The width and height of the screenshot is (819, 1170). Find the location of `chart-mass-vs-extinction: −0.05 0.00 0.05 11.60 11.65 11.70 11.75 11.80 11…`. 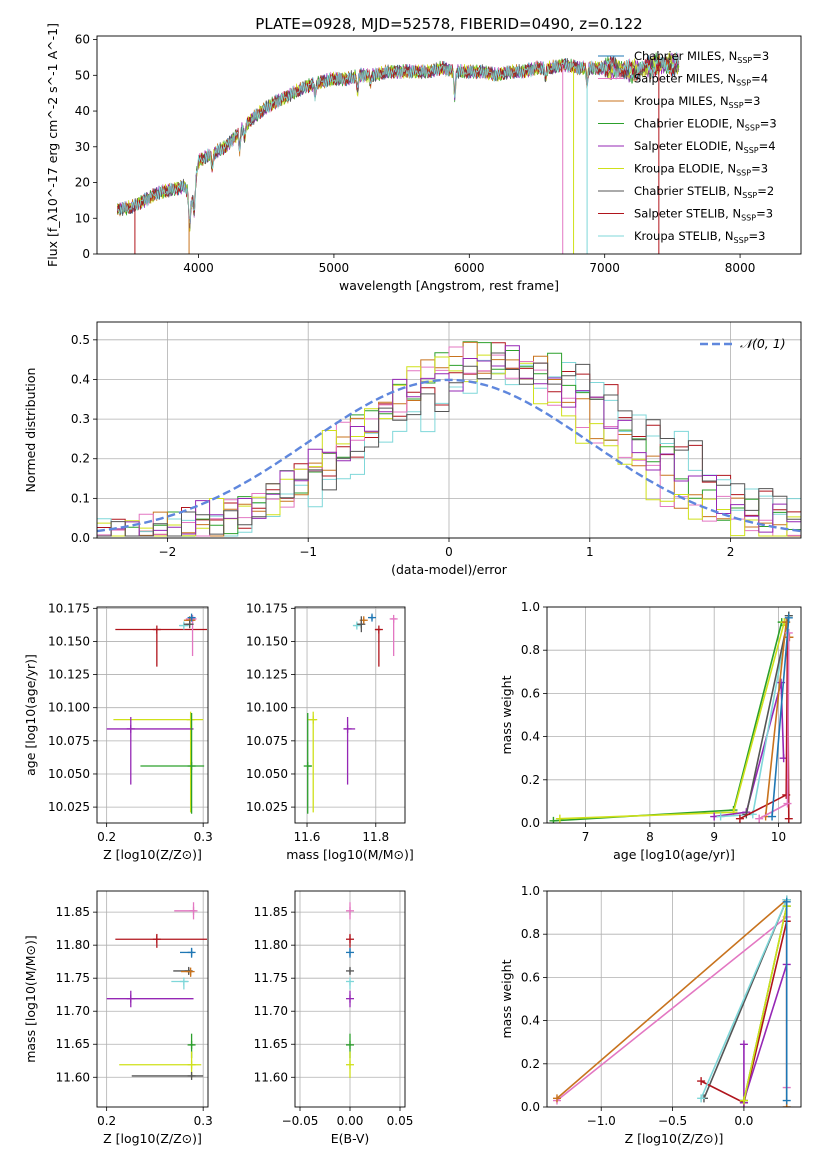

chart-mass-vs-extinction: −0.05 0.00 0.05 11.60 11.65 11.70 11.75 11.80 11… is located at coordinates (333, 1018).